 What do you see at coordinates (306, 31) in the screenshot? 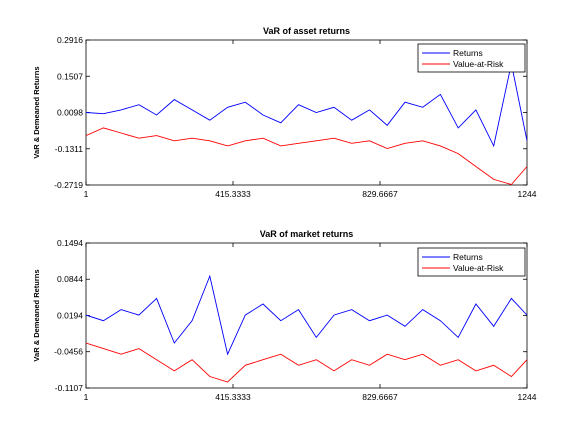
I see `chart-title: VaR of asset returns` at bounding box center [306, 31].